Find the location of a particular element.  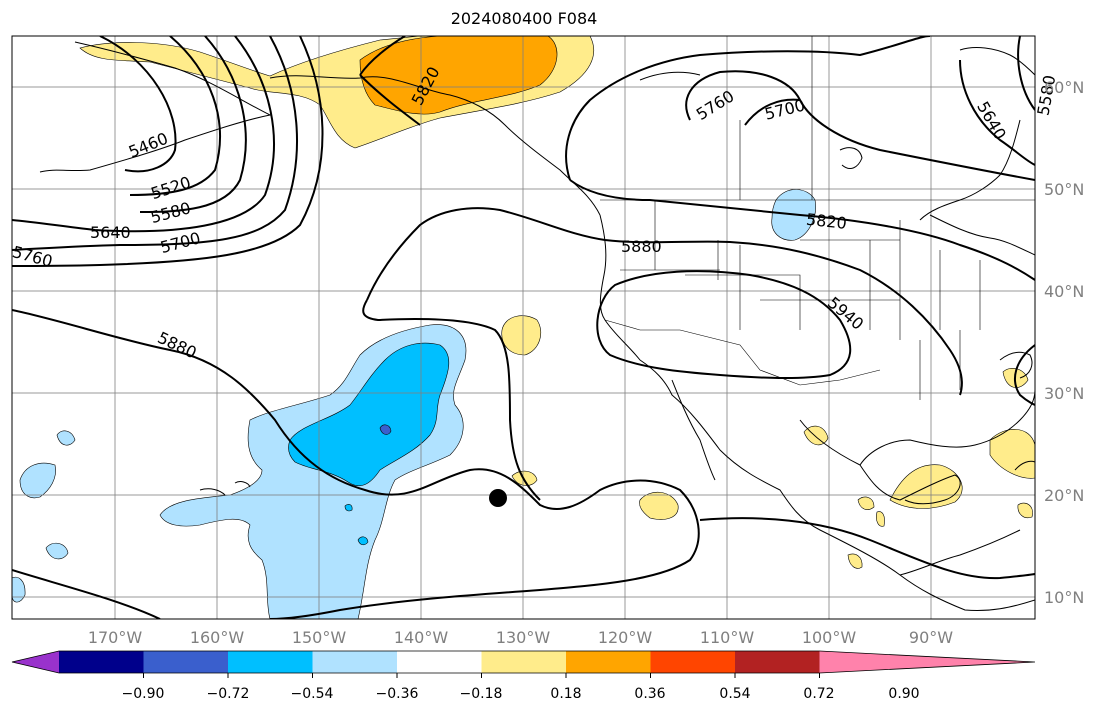

lon-label: 140°W is located at coordinates (421, 637).